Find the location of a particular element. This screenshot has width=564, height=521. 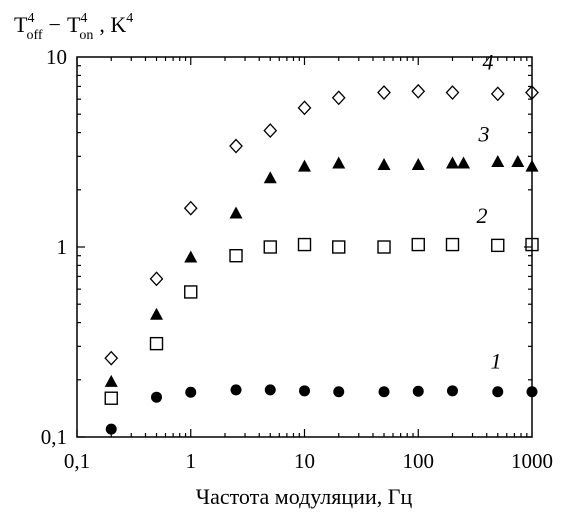

y-tick-label: 0,1 is located at coordinates (54, 437).